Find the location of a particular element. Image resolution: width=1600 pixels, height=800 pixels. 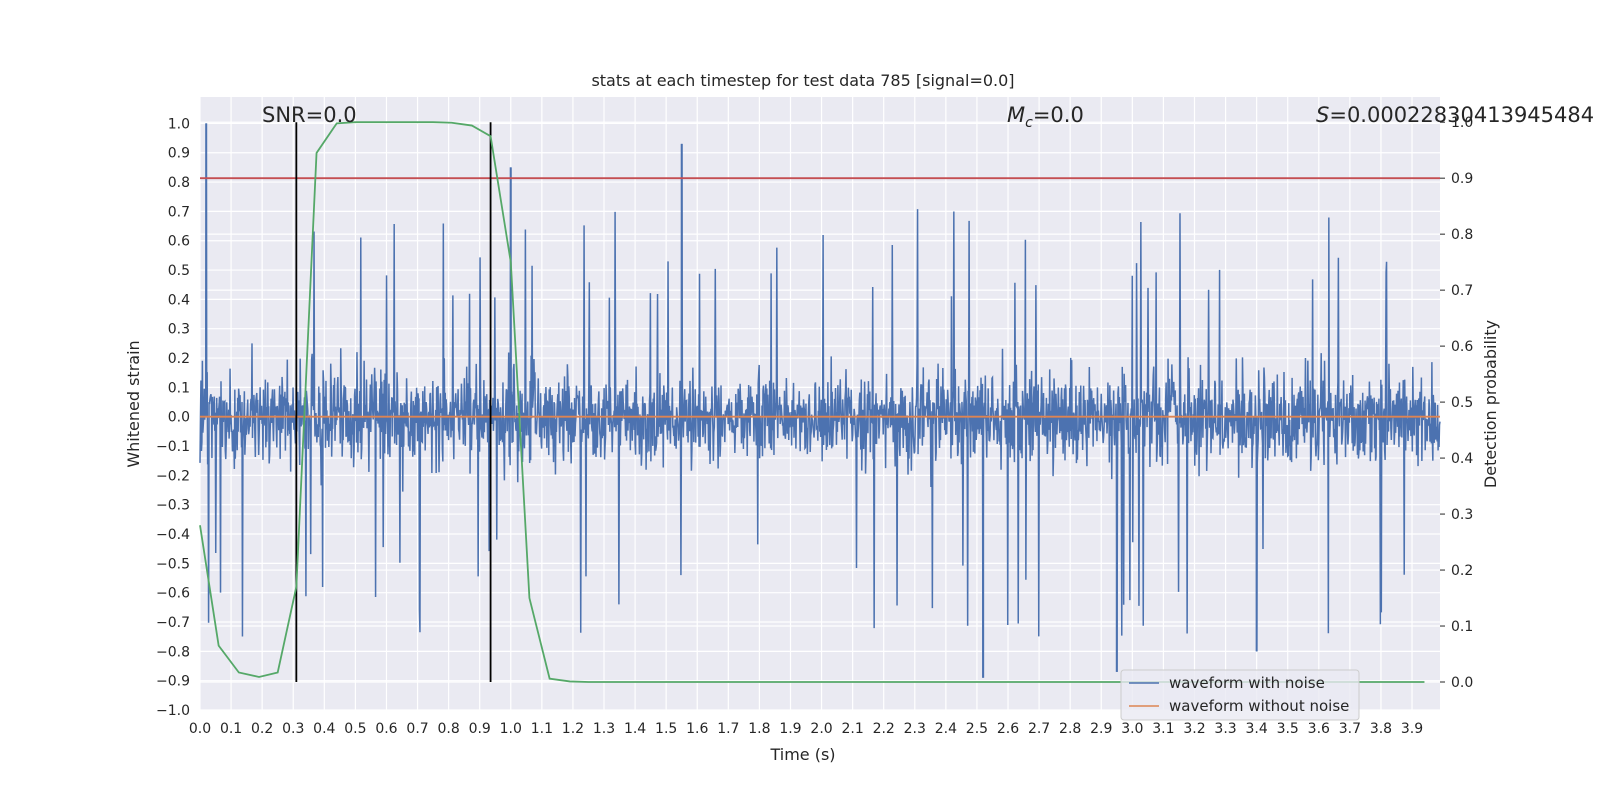

y-right-tick-label: 0.2 is located at coordinates (1462, 571).